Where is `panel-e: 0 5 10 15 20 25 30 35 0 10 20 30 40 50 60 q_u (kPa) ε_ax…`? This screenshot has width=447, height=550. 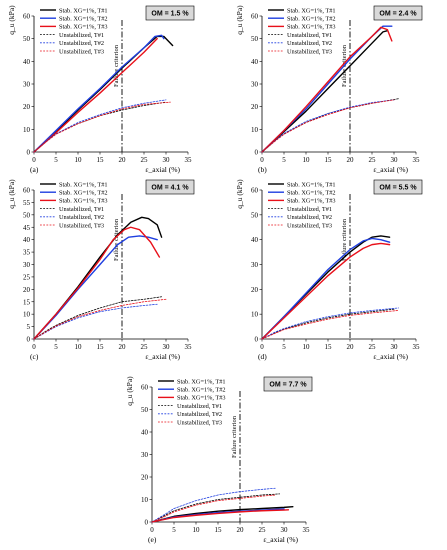
panel-e: 0 5 10 15 20 25 30 35 0 10 20 30 40 50 60 q_u (kPa) ε_ax… is located at coordinates (219, 460).